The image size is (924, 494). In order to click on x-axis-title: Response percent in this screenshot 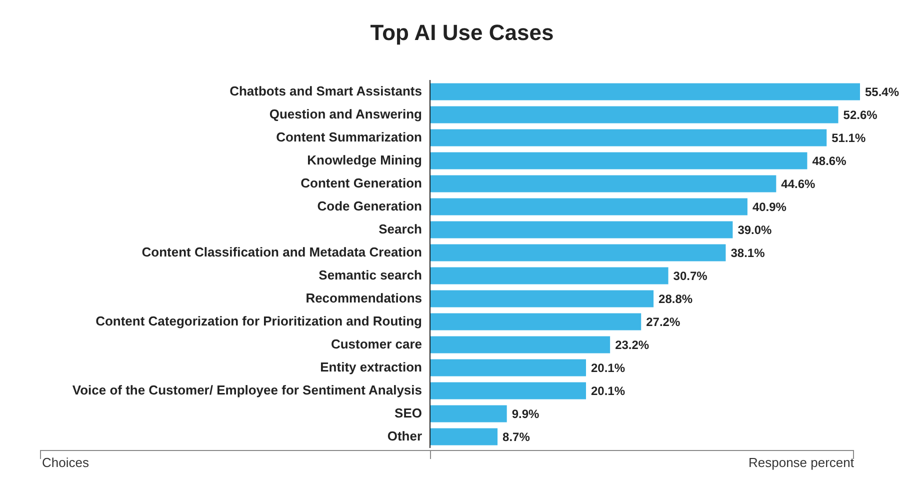, I will do `click(801, 462)`.